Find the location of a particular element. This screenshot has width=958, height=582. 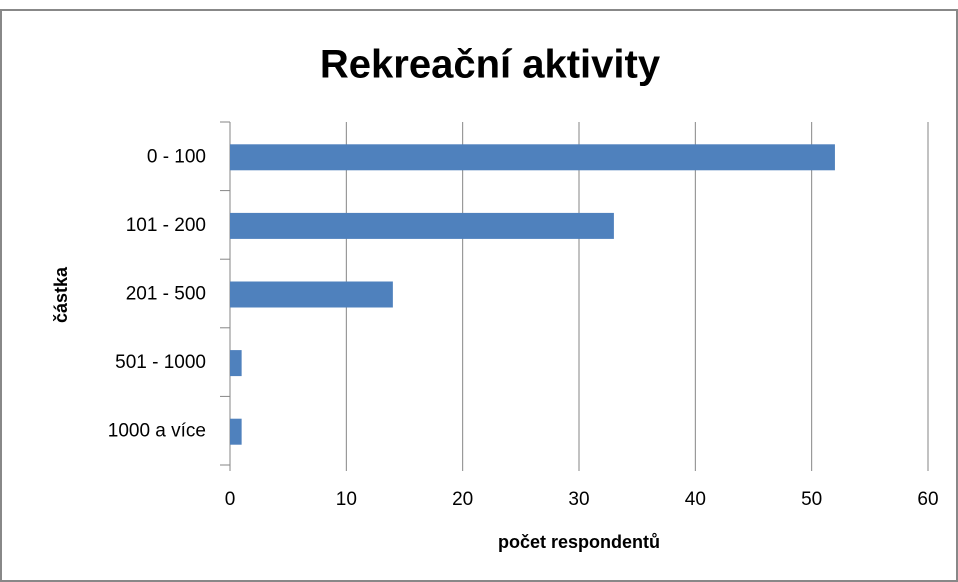

x-tick-label: 10 is located at coordinates (346, 499).